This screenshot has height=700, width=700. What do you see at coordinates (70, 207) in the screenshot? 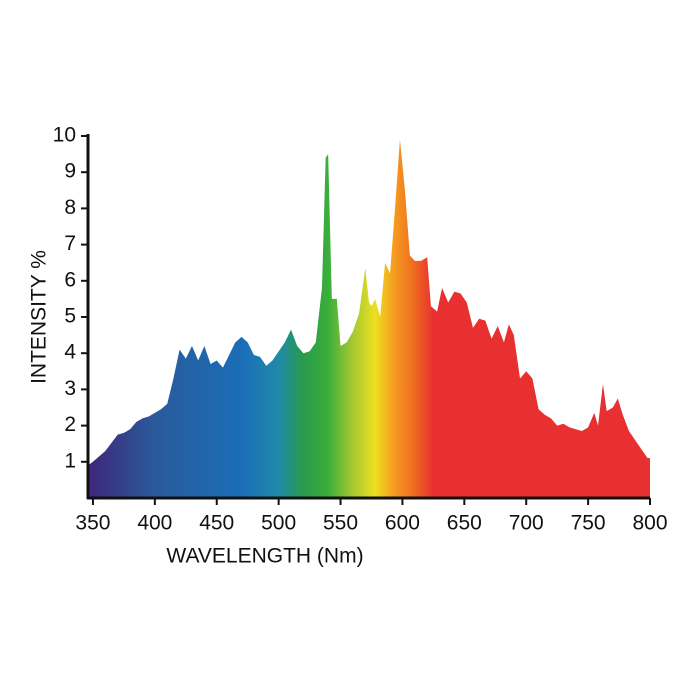
I see `y-tick-label: 8` at bounding box center [70, 207].